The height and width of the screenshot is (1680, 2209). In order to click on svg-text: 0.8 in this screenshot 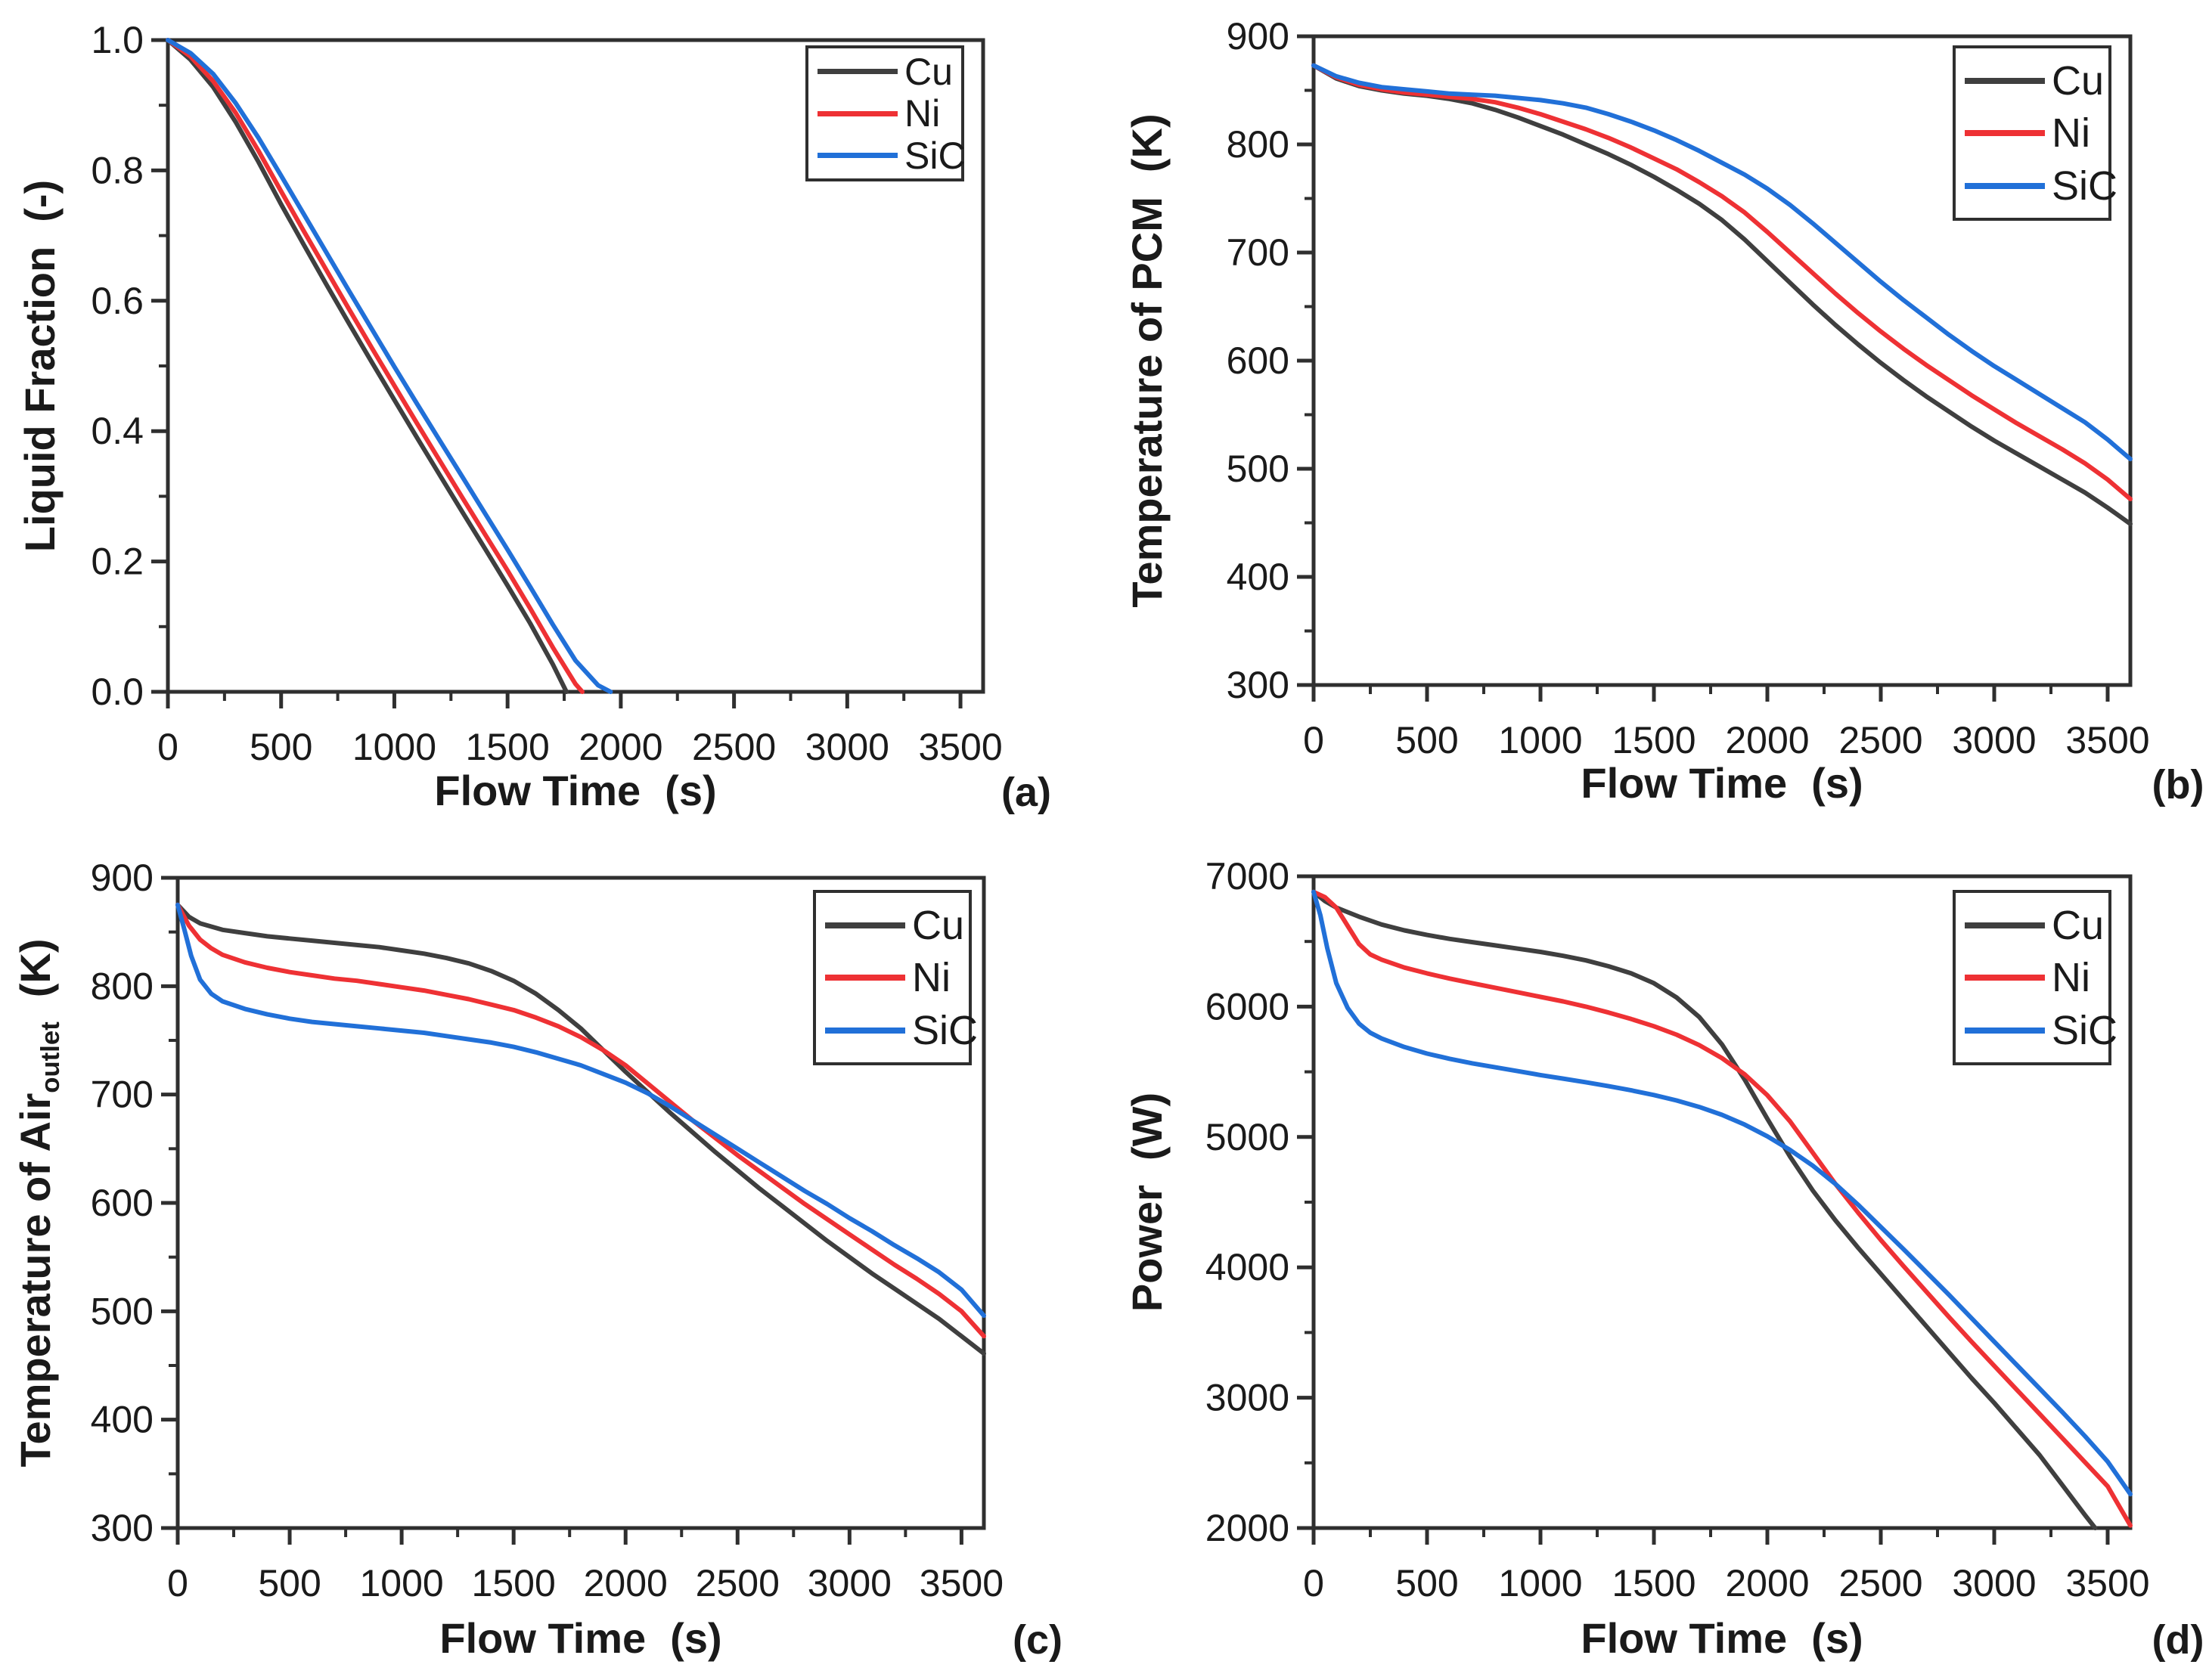, I will do `click(117, 170)`.